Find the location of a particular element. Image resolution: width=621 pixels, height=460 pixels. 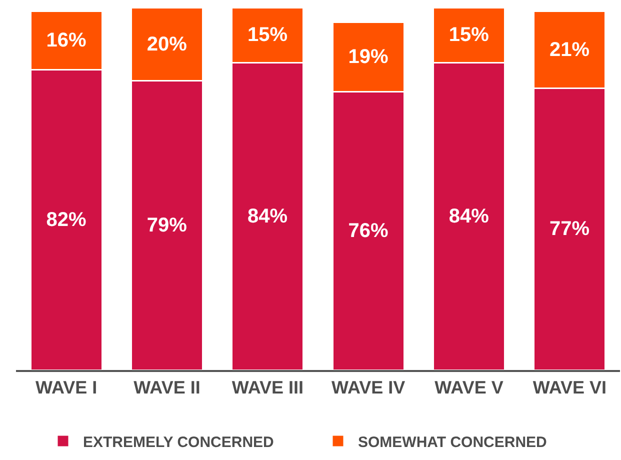

data-label: 79% is located at coordinates (167, 225).